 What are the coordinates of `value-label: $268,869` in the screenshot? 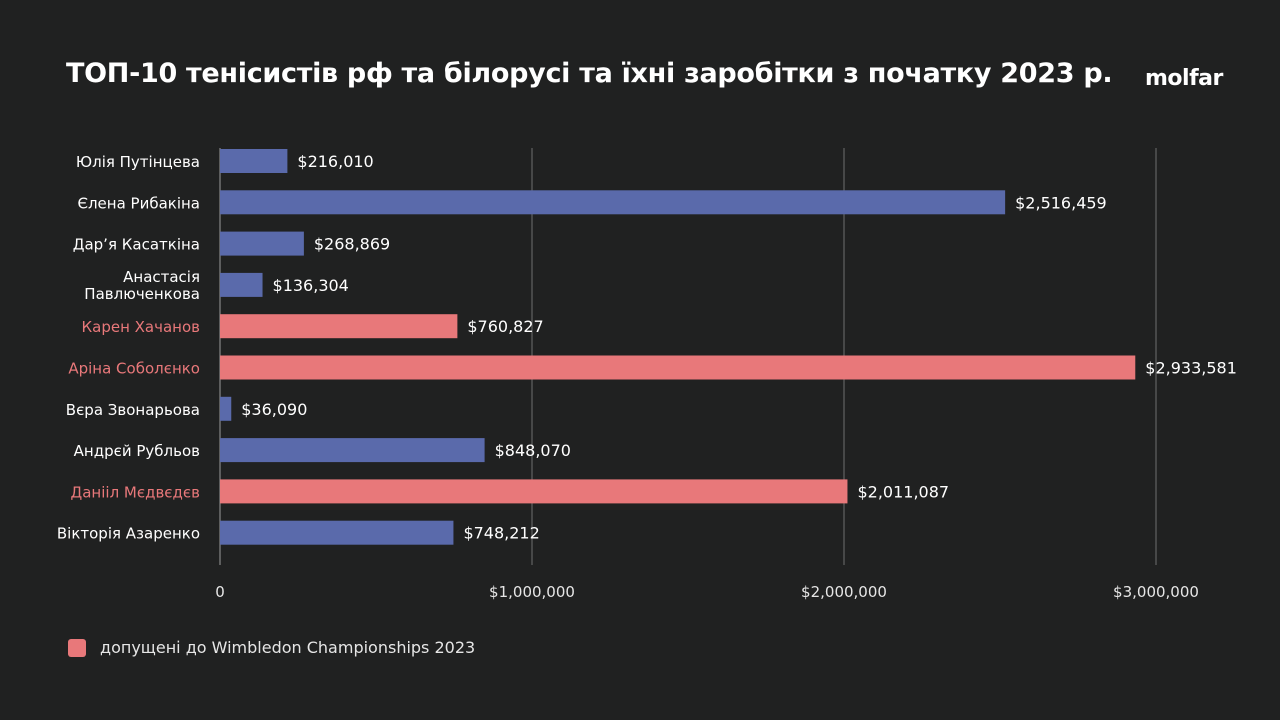 It's located at (352, 244).